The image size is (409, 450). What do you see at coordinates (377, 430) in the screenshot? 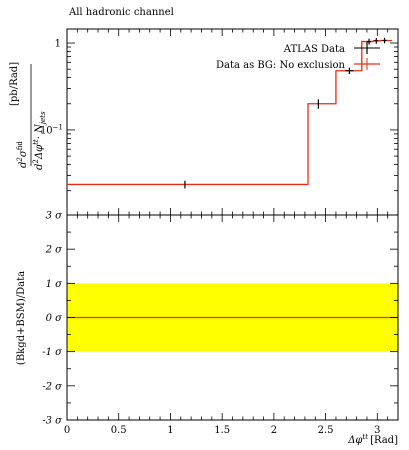
I see `x-tick-label: 3` at bounding box center [377, 430].